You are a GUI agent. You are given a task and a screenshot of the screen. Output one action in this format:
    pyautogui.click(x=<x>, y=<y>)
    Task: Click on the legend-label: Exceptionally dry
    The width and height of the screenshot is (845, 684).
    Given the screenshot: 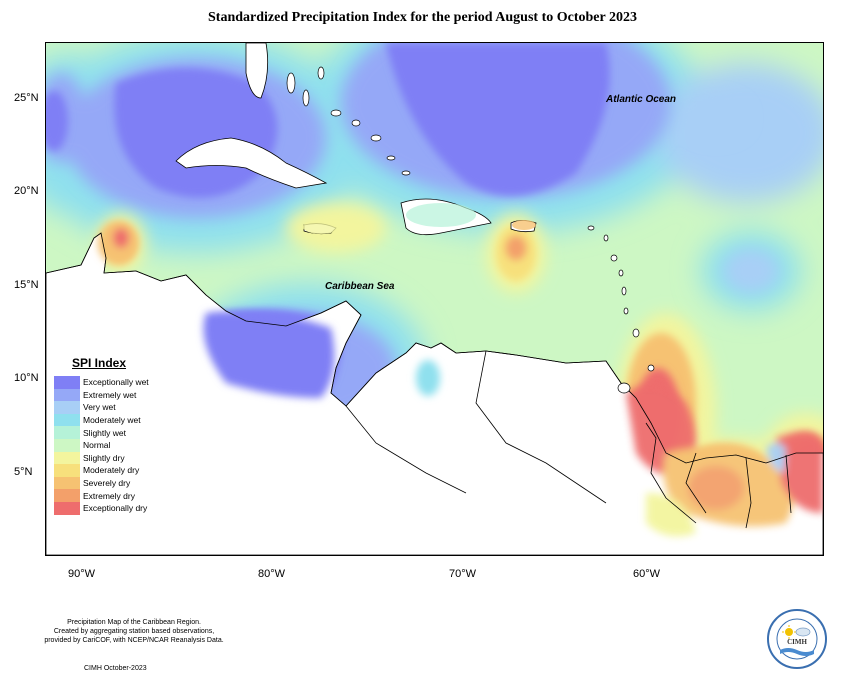 What is the action you would take?
    pyautogui.click(x=115, y=508)
    